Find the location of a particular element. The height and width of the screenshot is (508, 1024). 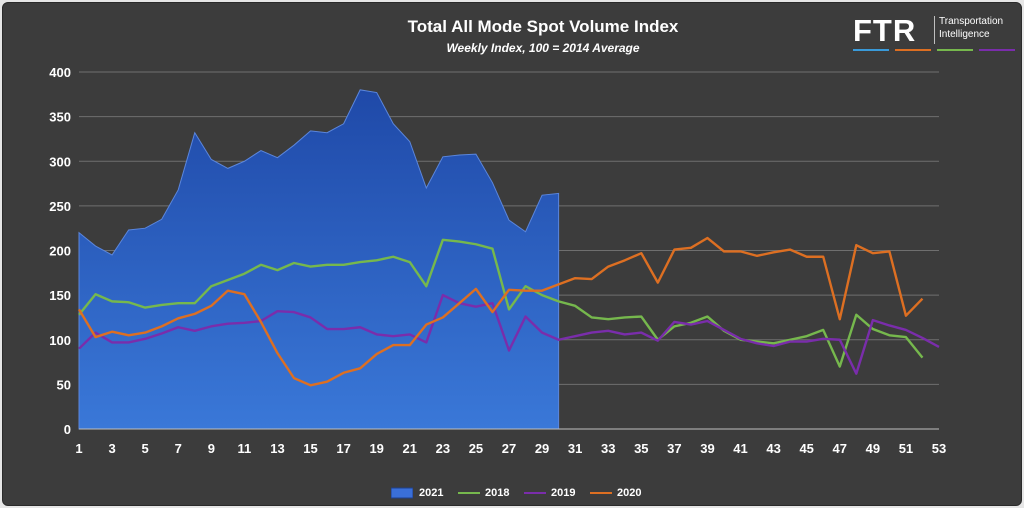

x-tick-47: 47 is located at coordinates (840, 448).